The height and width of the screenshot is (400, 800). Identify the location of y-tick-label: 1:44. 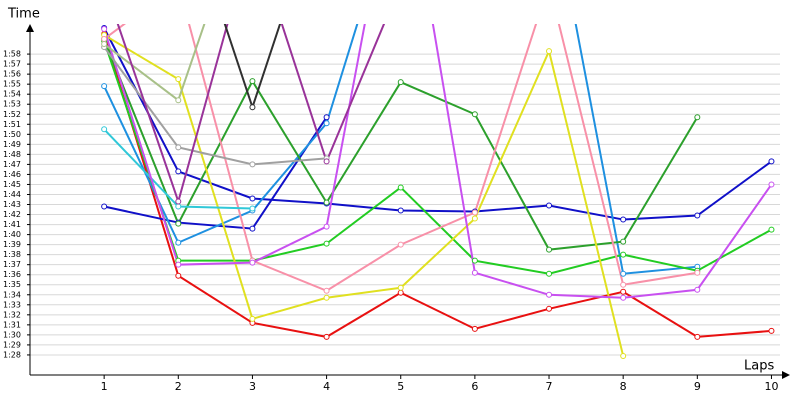
(12, 194).